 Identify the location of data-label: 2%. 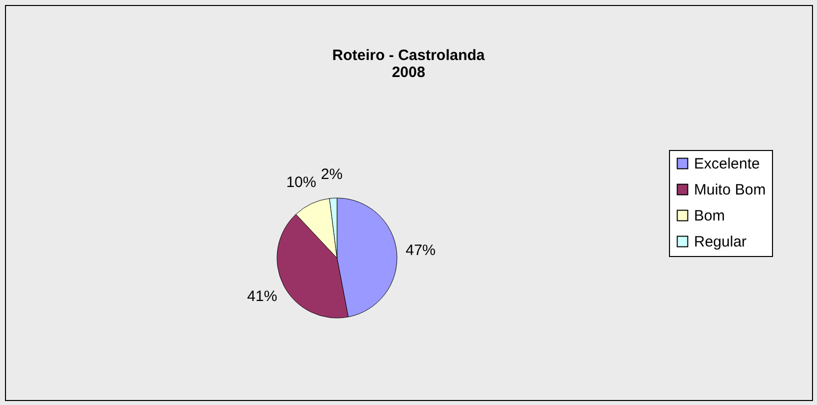
(331, 175).